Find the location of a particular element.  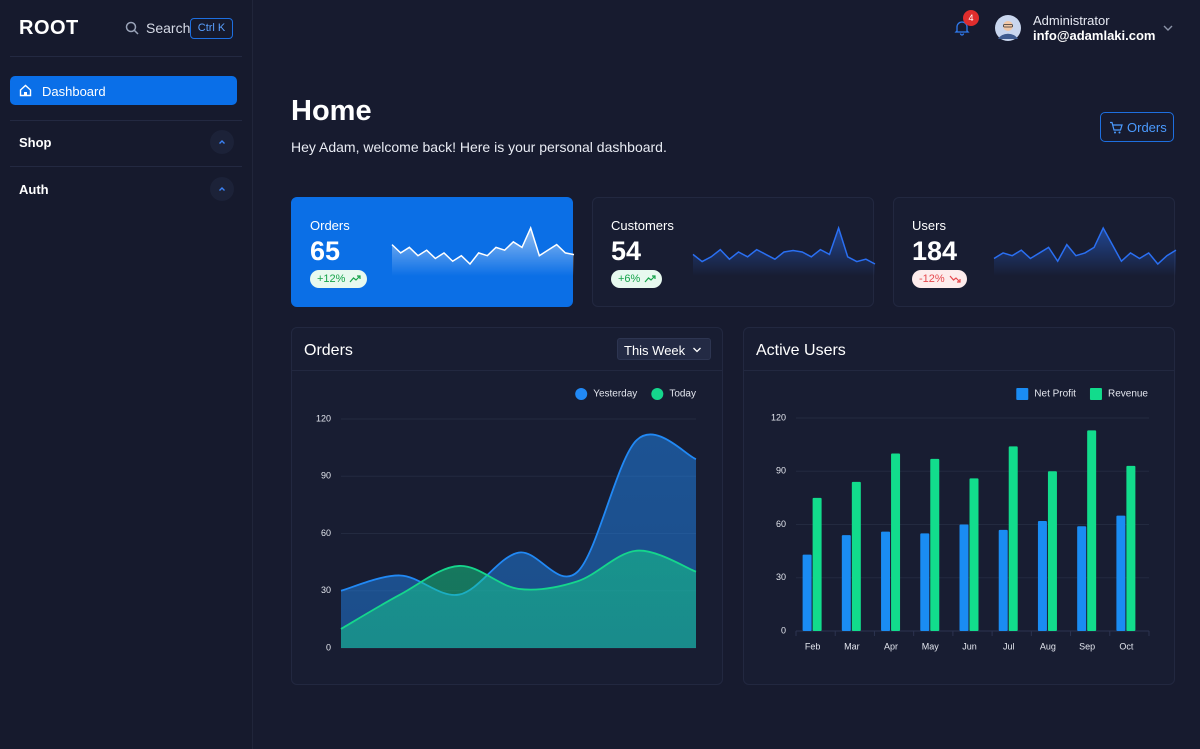

search-icon is located at coordinates (132, 28).